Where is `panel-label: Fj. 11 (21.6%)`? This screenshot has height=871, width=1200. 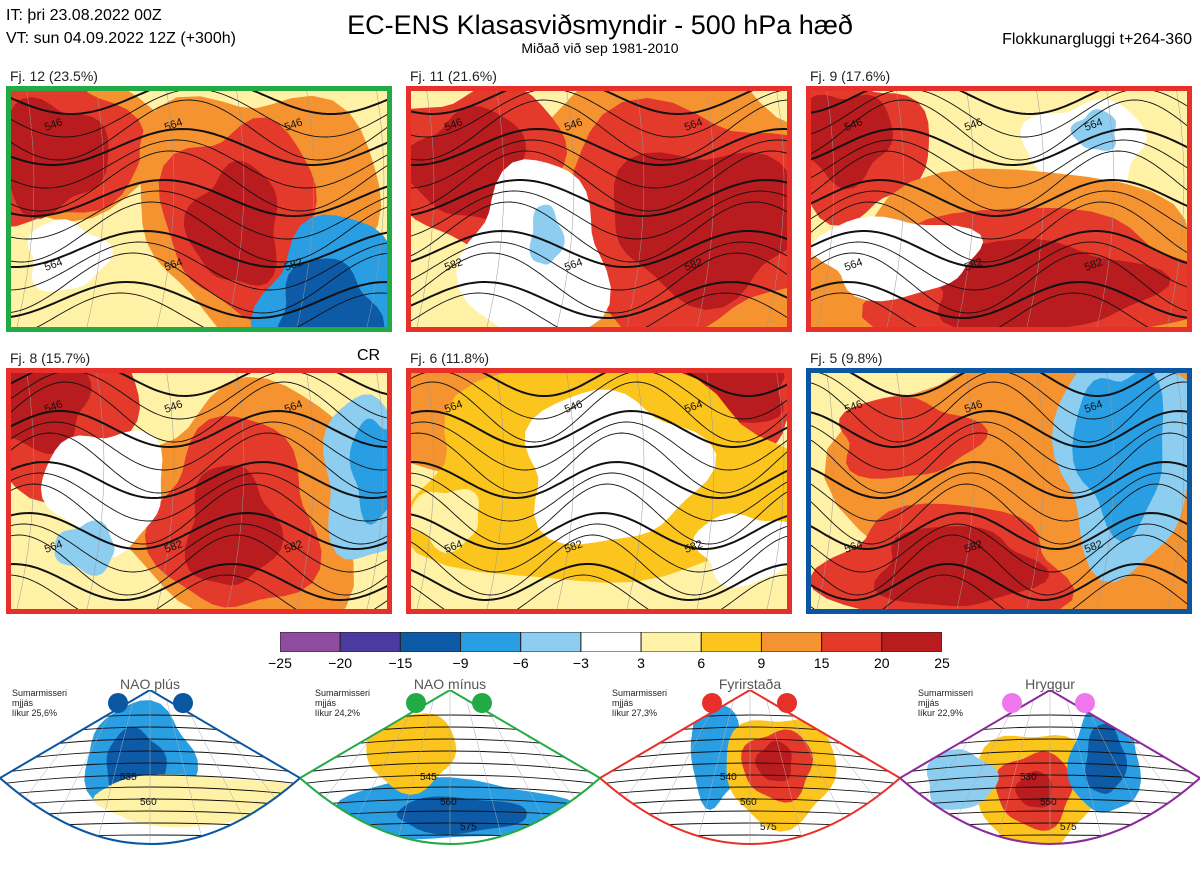 panel-label: Fj. 11 (21.6%) is located at coordinates (453, 76).